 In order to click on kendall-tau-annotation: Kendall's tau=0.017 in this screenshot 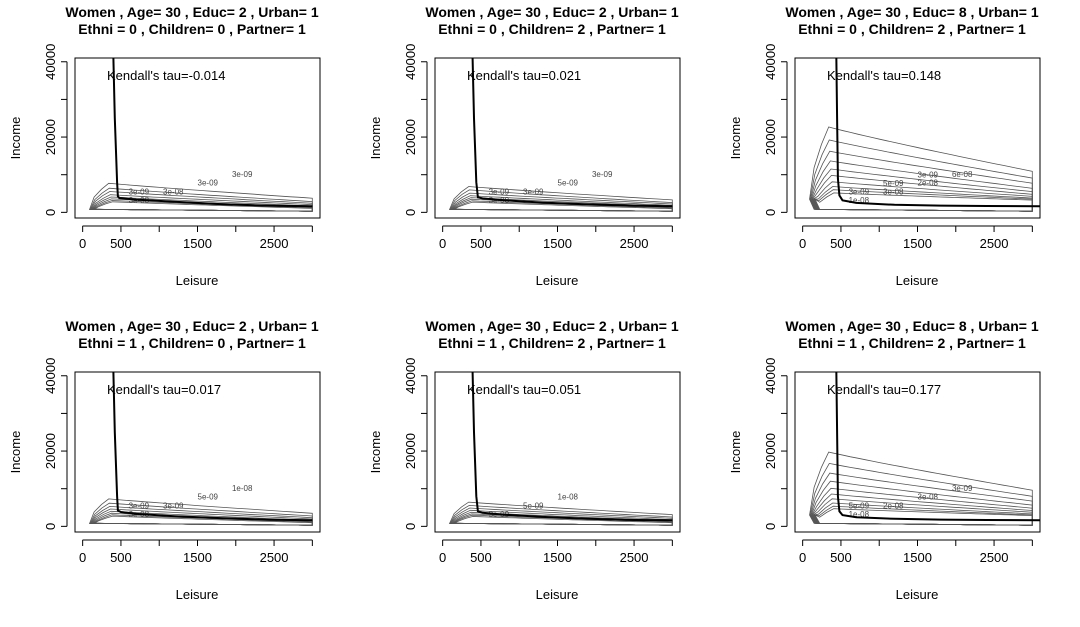, I will do `click(164, 389)`.